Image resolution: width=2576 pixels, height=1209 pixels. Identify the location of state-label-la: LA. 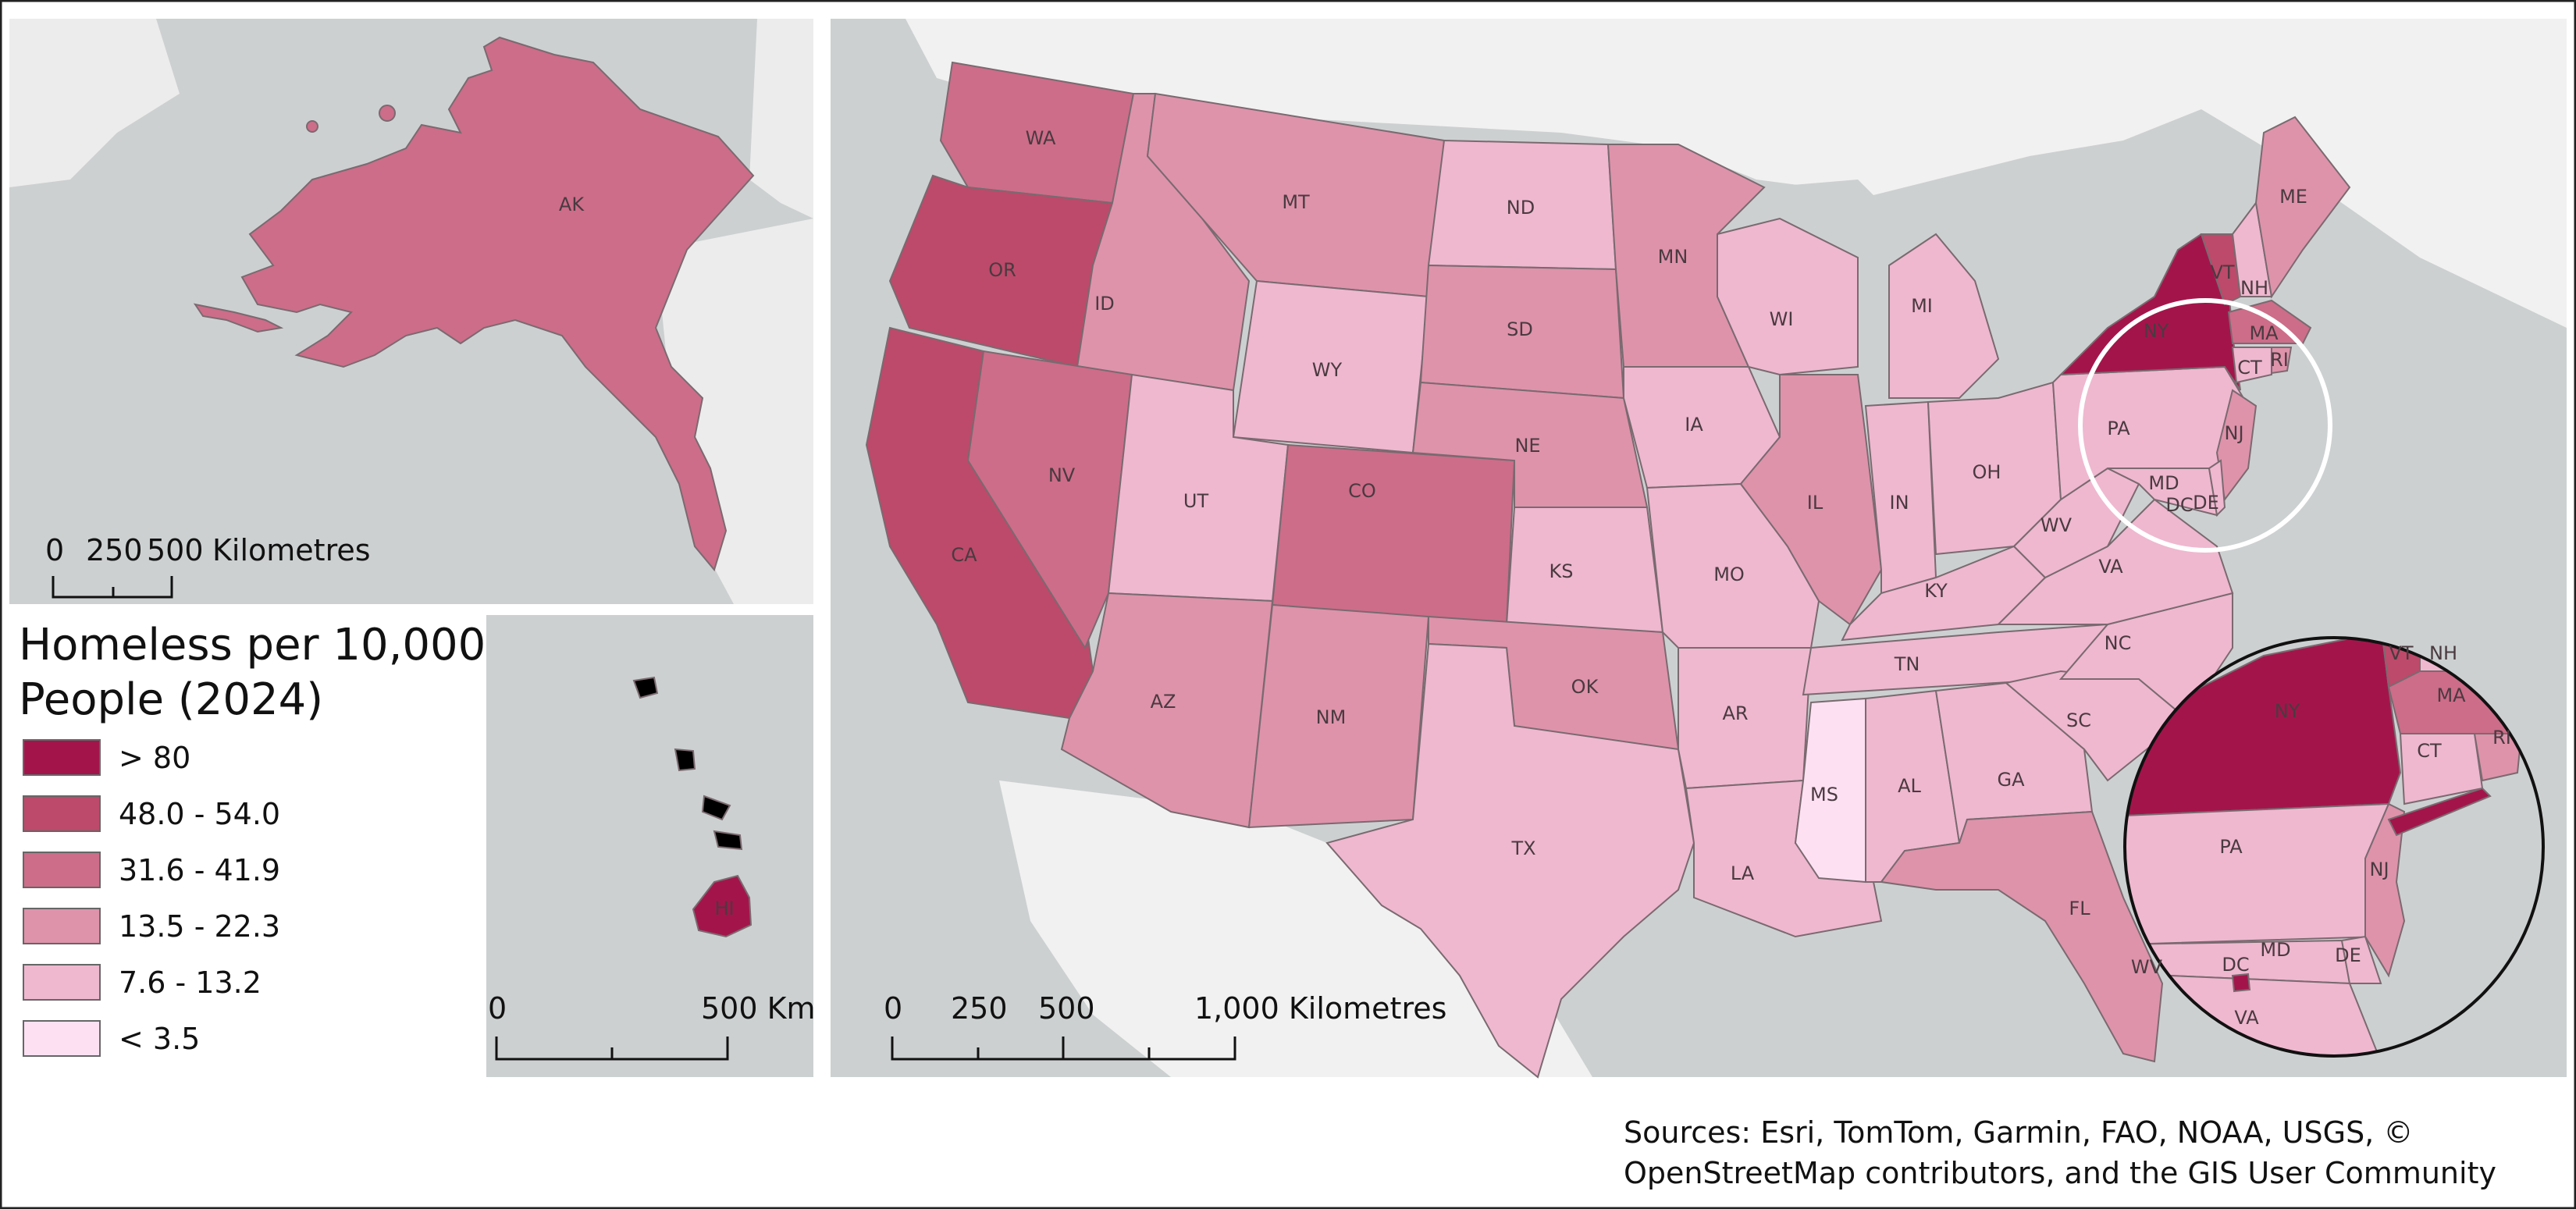
(1743, 873).